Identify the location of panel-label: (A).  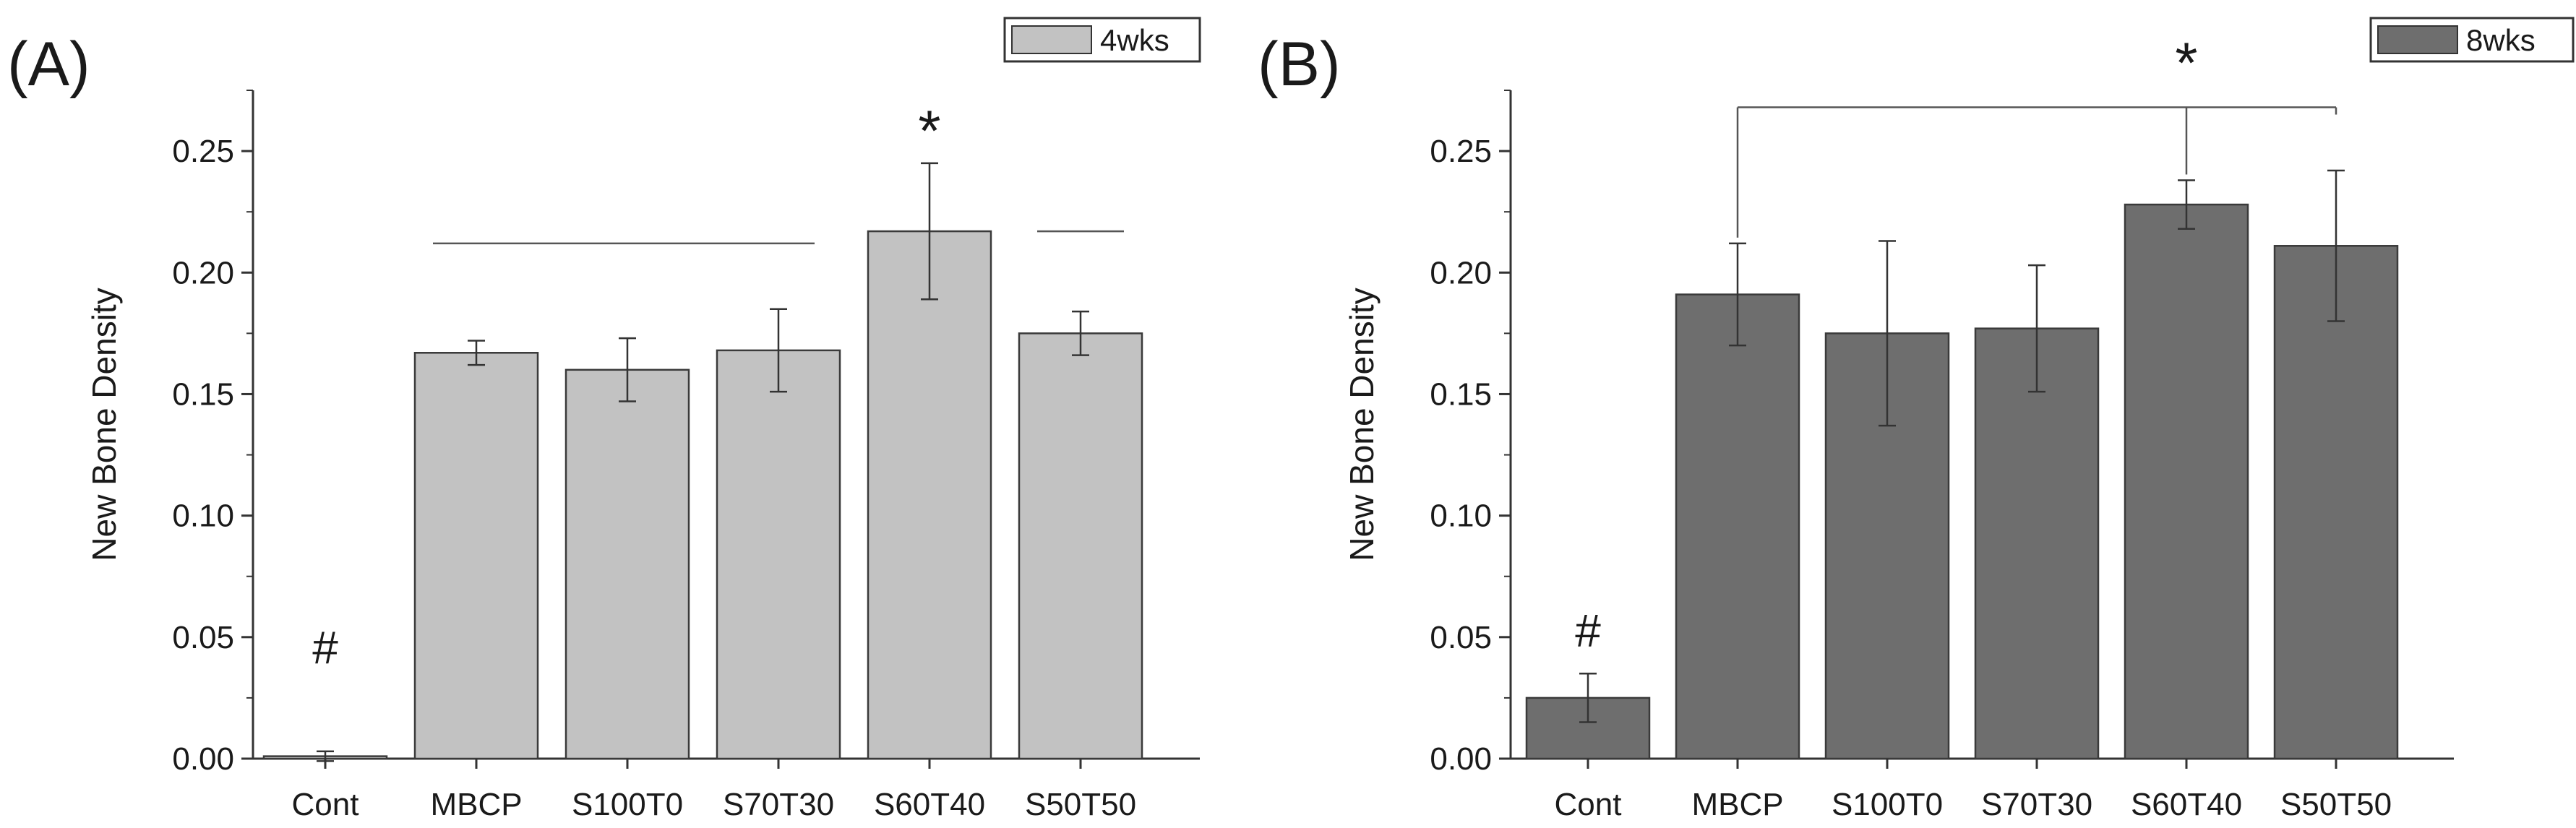
(48, 64).